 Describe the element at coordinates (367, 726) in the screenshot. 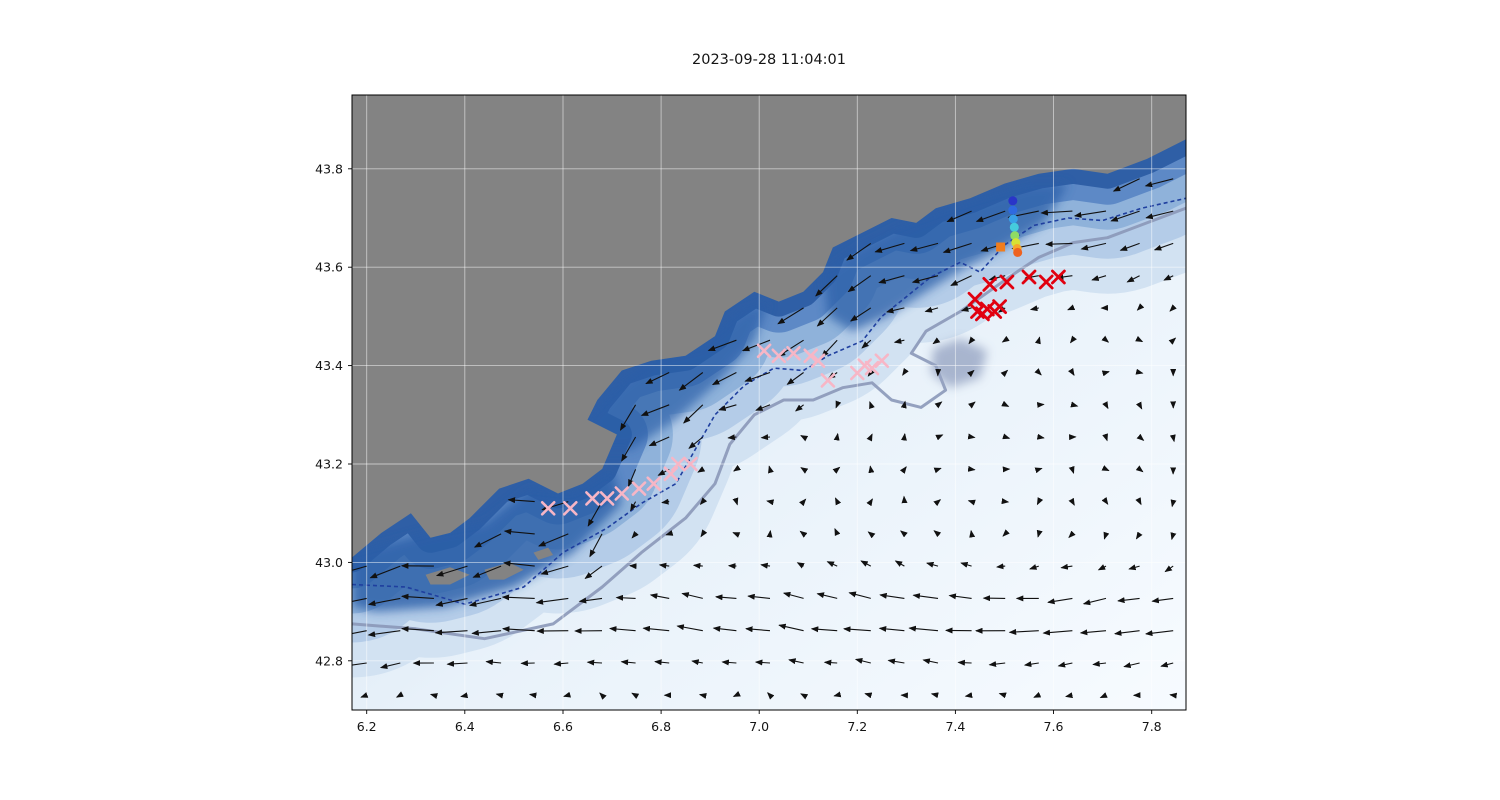

I see `x-tick-label: 6.2` at that location.